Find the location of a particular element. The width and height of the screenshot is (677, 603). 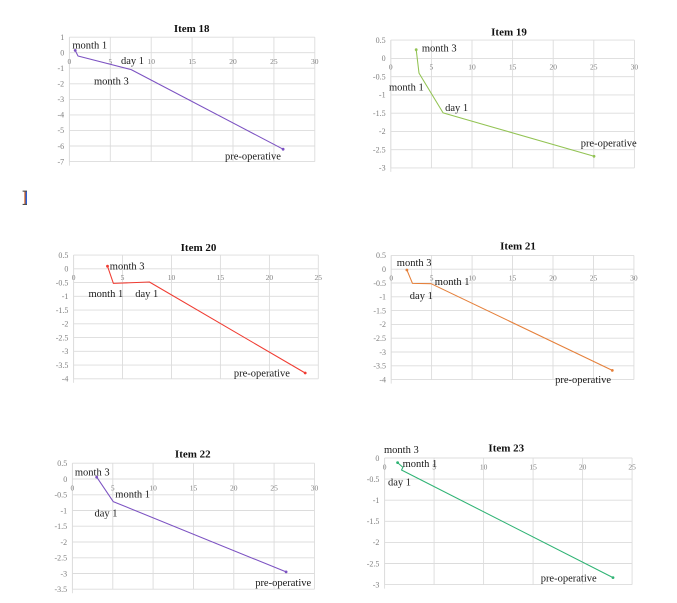

svg-text: Item 20 is located at coordinates (199, 248).